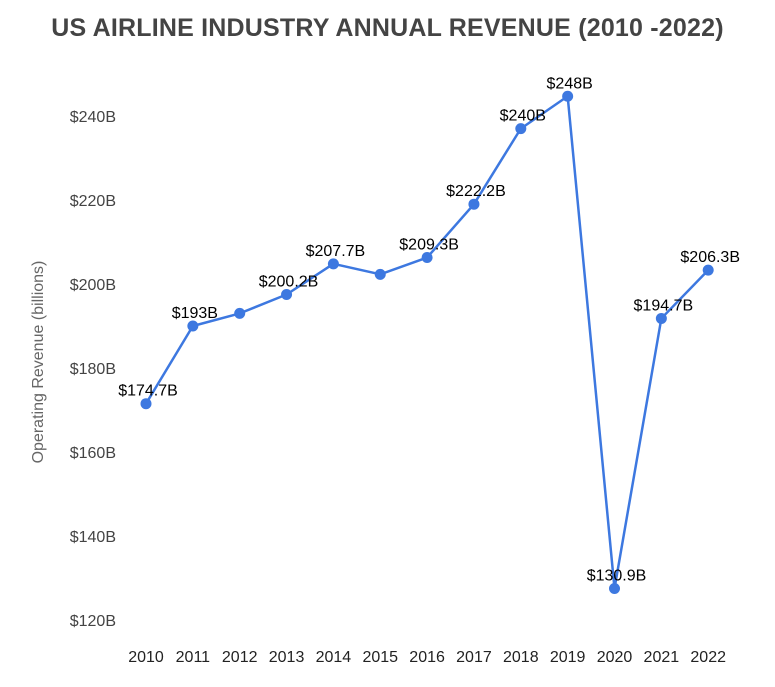 Image resolution: width=775 pixels, height=687 pixels. Describe the element at coordinates (93, 537) in the screenshot. I see `y-tick-label: $140B` at that location.